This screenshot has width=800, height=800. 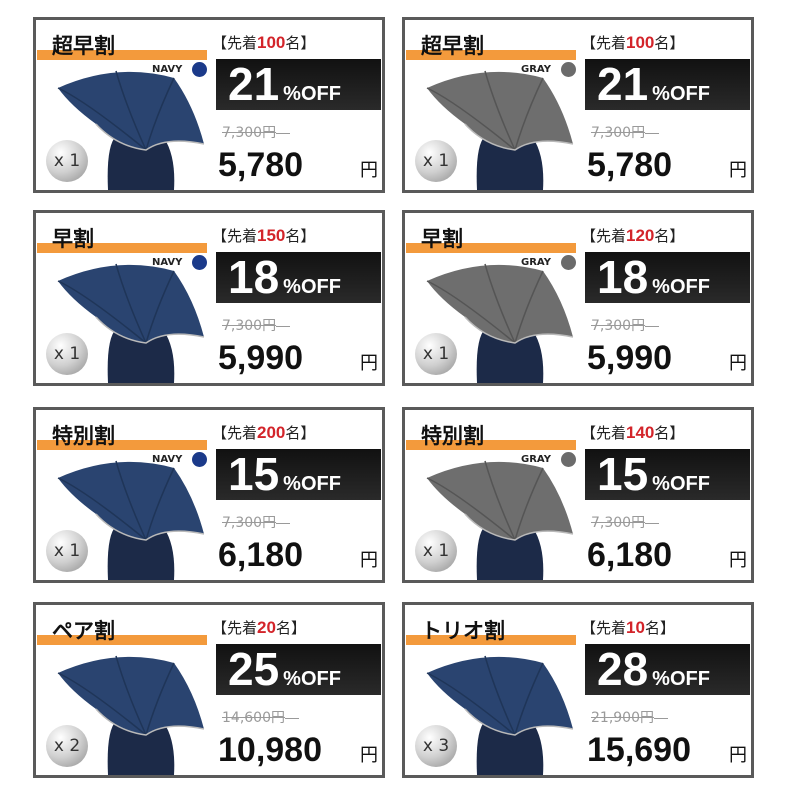 What do you see at coordinates (83, 631) in the screenshot?
I see `plan-title: ペア割` at bounding box center [83, 631].